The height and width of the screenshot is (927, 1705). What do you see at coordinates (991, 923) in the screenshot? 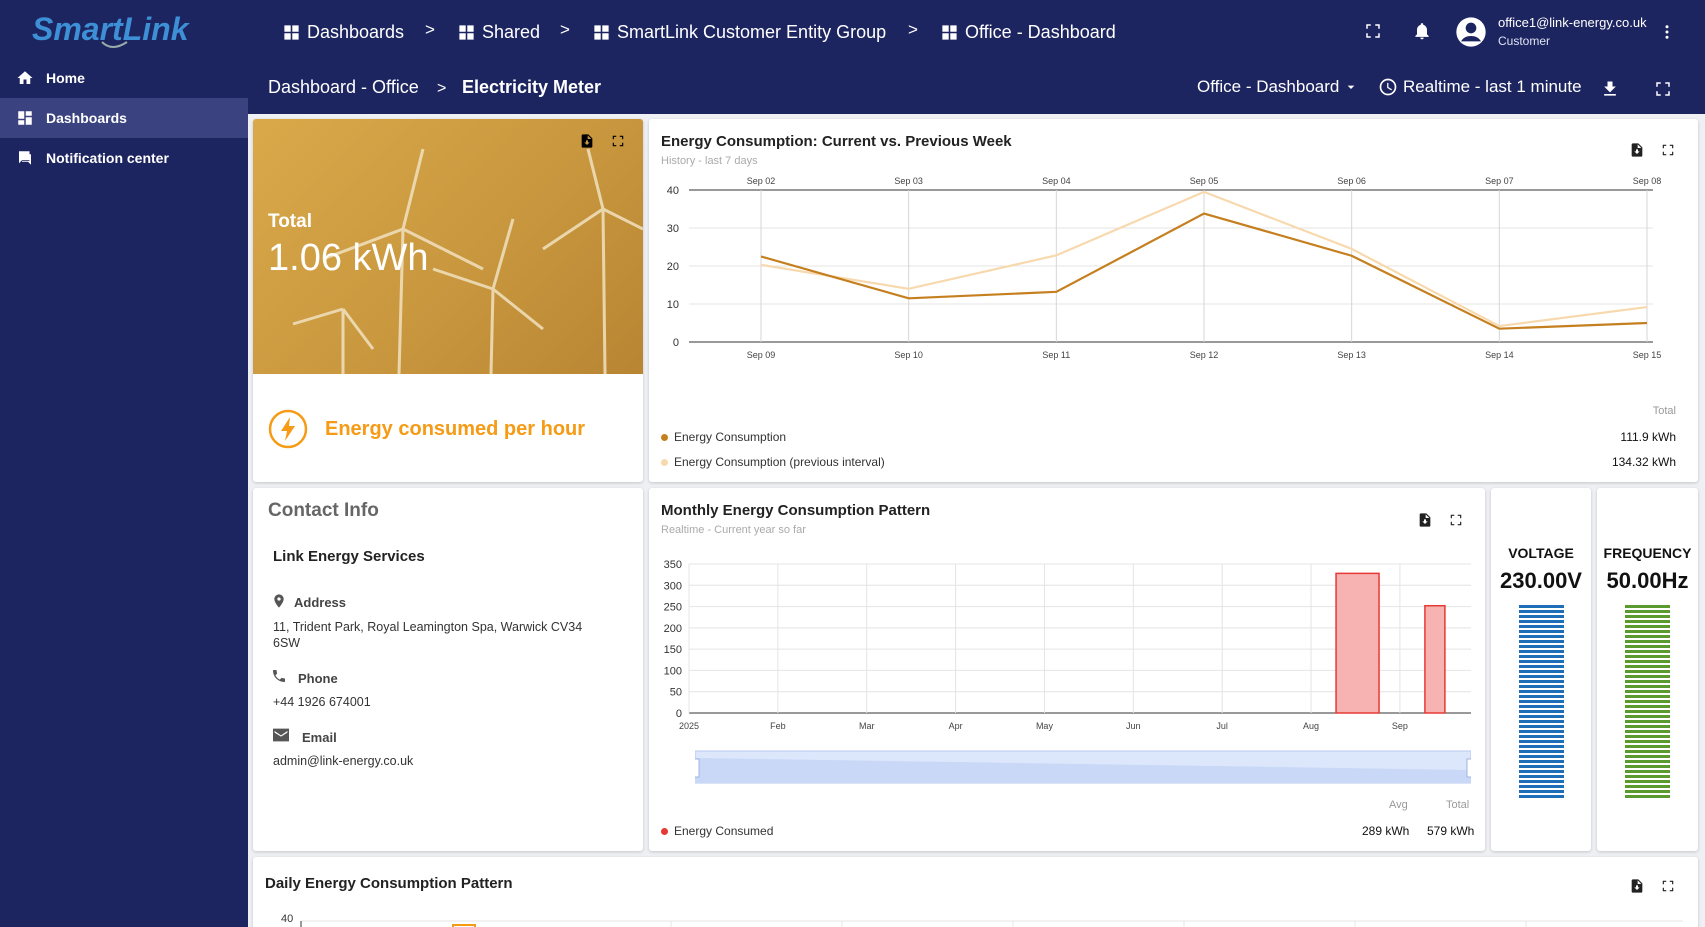
I see `daily-chart-gridlines` at bounding box center [991, 923].